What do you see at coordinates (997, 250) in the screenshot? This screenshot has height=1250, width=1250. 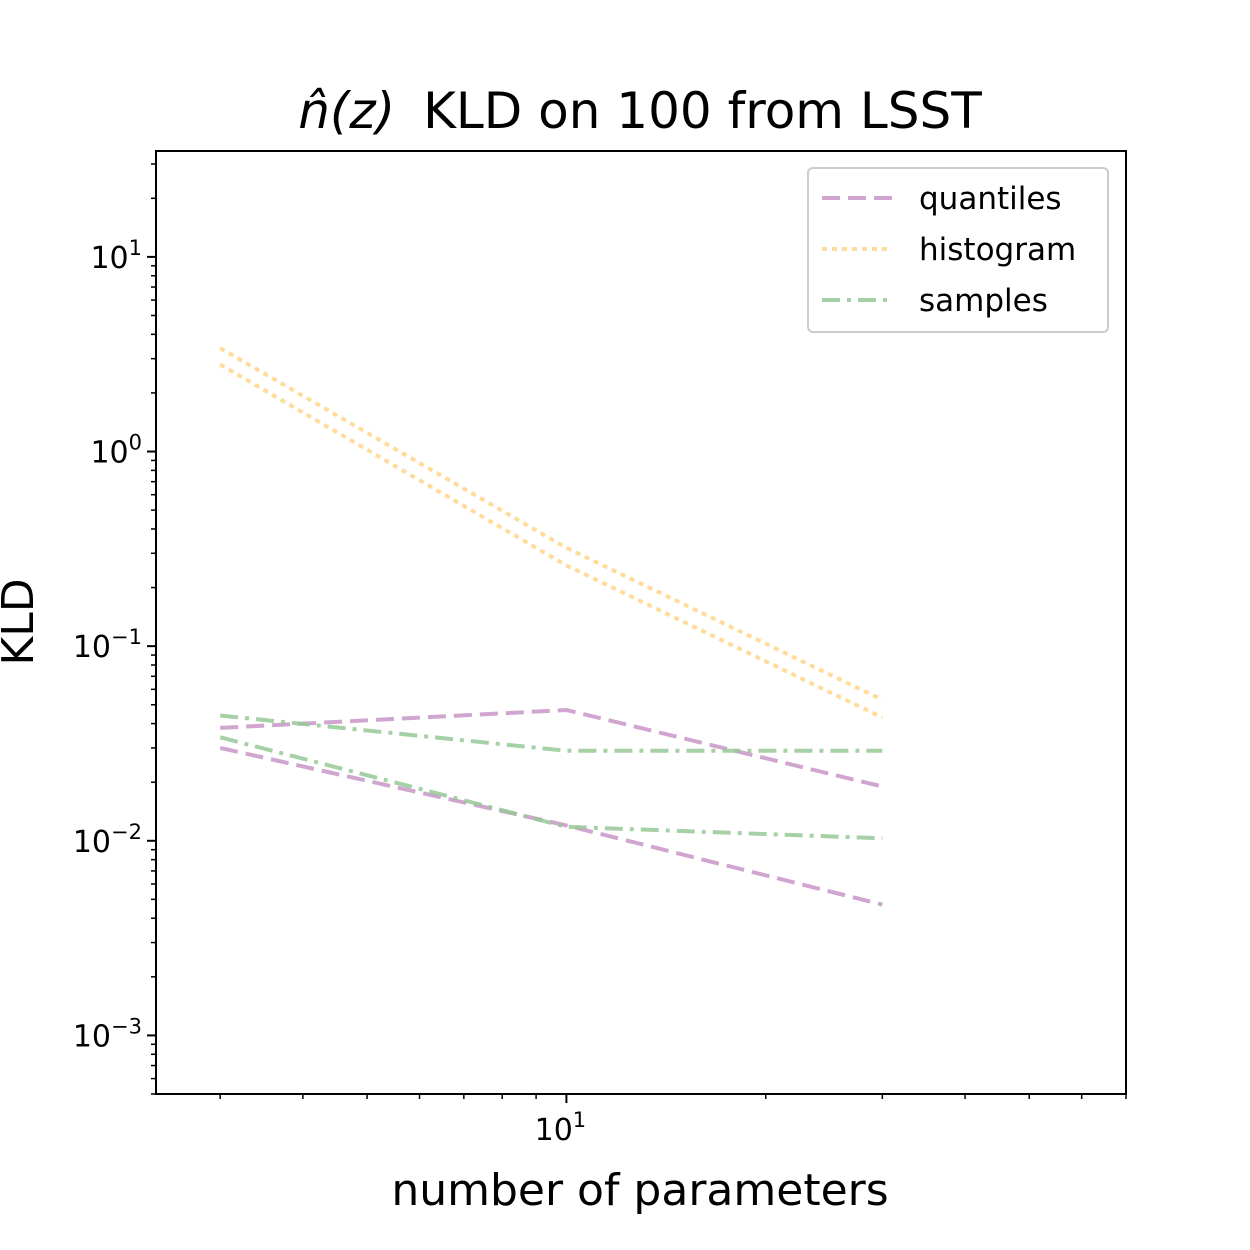 I see `legend-label-histogram: histogram` at bounding box center [997, 250].